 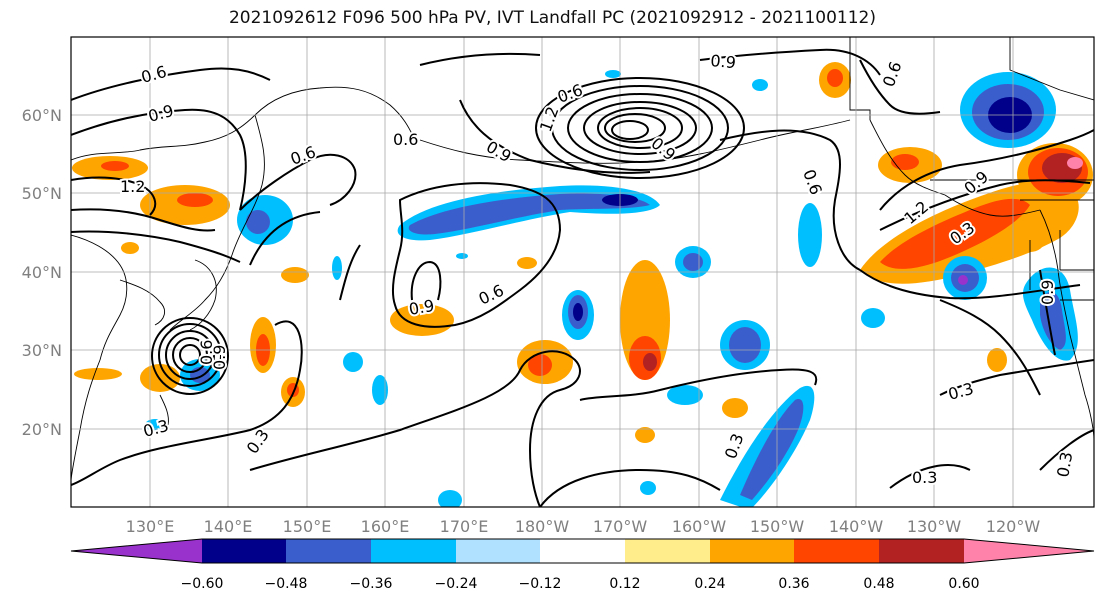 I want to click on lon-label: 150°W, so click(x=777, y=526).